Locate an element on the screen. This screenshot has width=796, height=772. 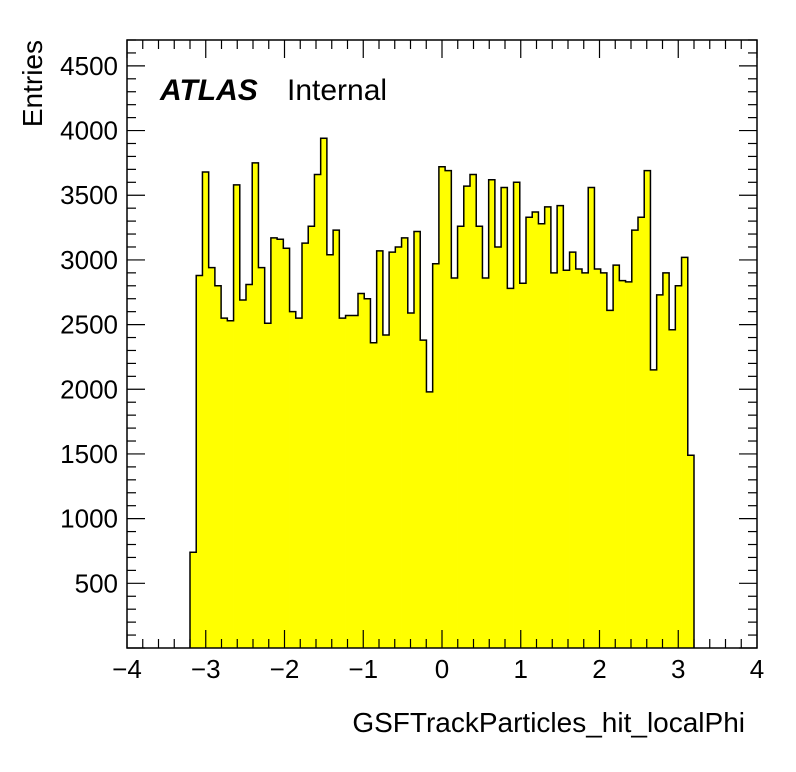
y-tick-label: 1000 is located at coordinates (89, 519).